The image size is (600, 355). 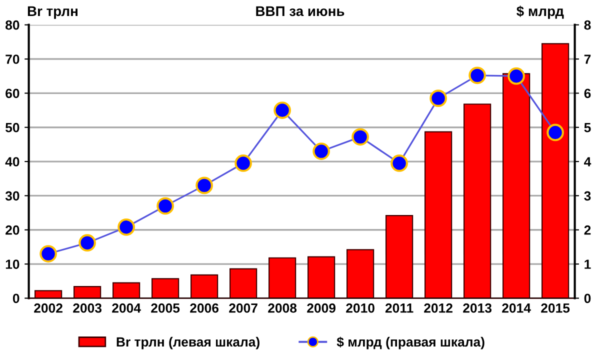 I want to click on x-tick-label: 2015, so click(x=555, y=308).